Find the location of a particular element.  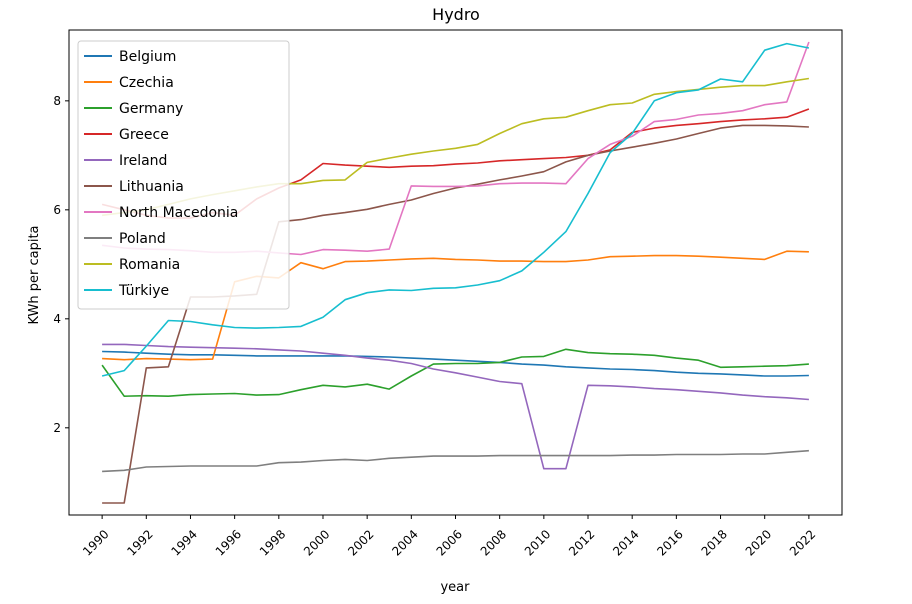

y-tick-label: 8 is located at coordinates (57, 101).